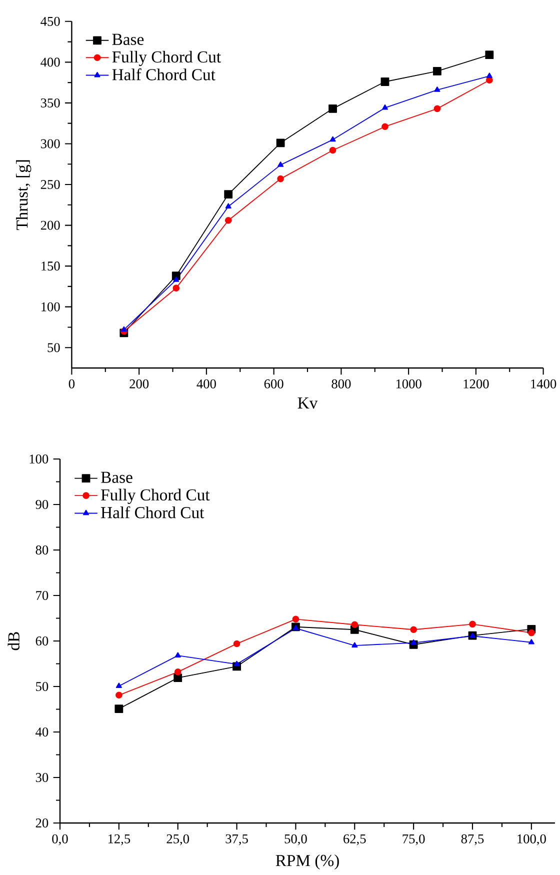  Describe the element at coordinates (341, 383) in the screenshot. I see `x-tick-label: 800` at that location.